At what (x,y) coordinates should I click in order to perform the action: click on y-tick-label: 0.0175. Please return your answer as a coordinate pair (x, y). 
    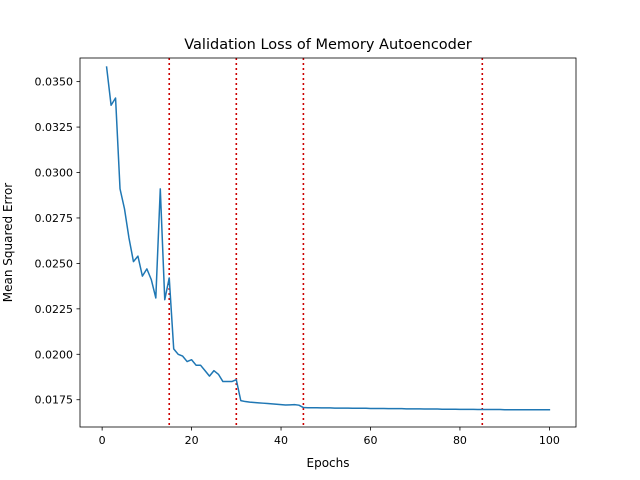
    Looking at the image, I should click on (54, 400).